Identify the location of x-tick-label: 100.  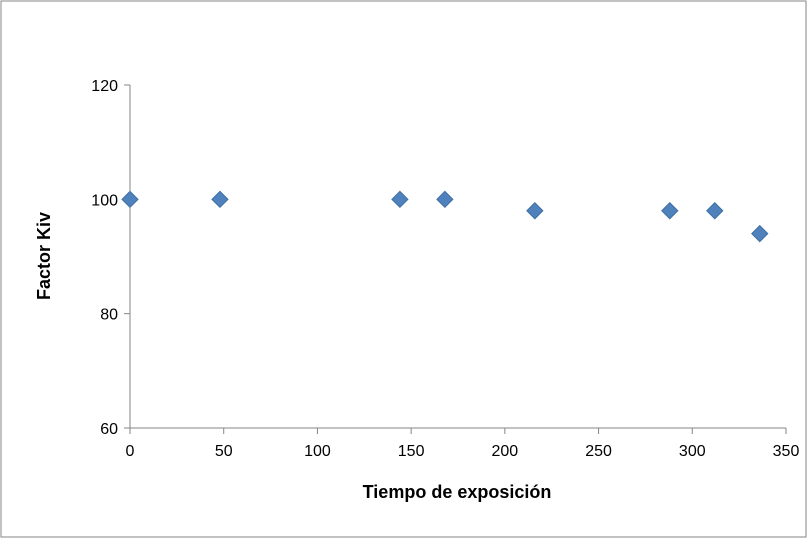
(317, 451).